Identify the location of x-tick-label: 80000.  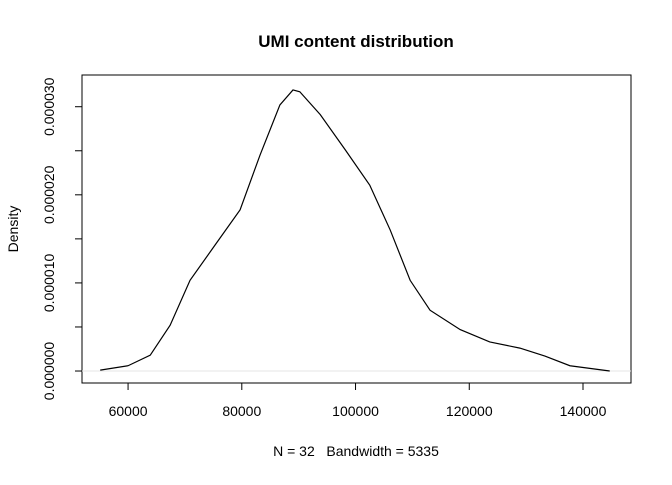
(241, 411).